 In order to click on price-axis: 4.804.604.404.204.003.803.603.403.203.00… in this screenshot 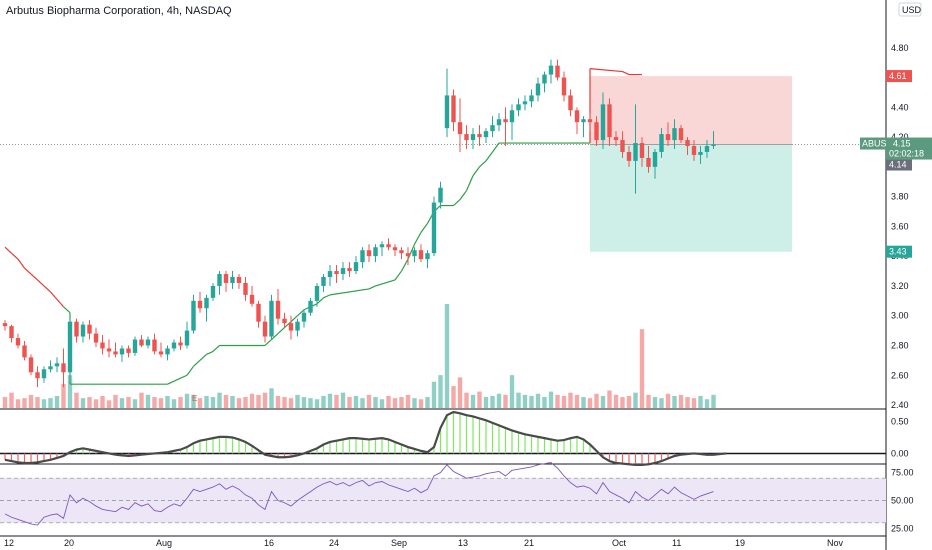, I will do `click(902, 288)`.